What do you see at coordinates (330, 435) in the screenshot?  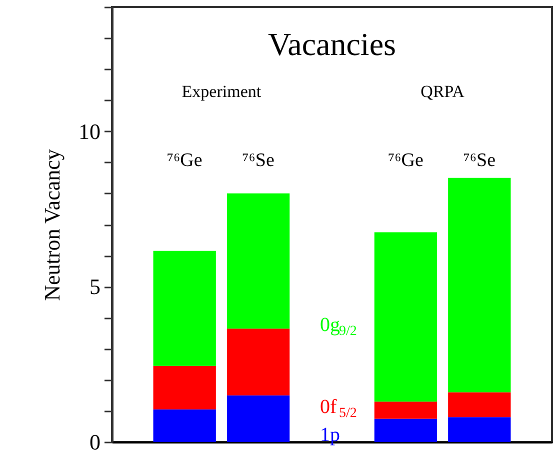 I see `series-label: 1p` at bounding box center [330, 435].